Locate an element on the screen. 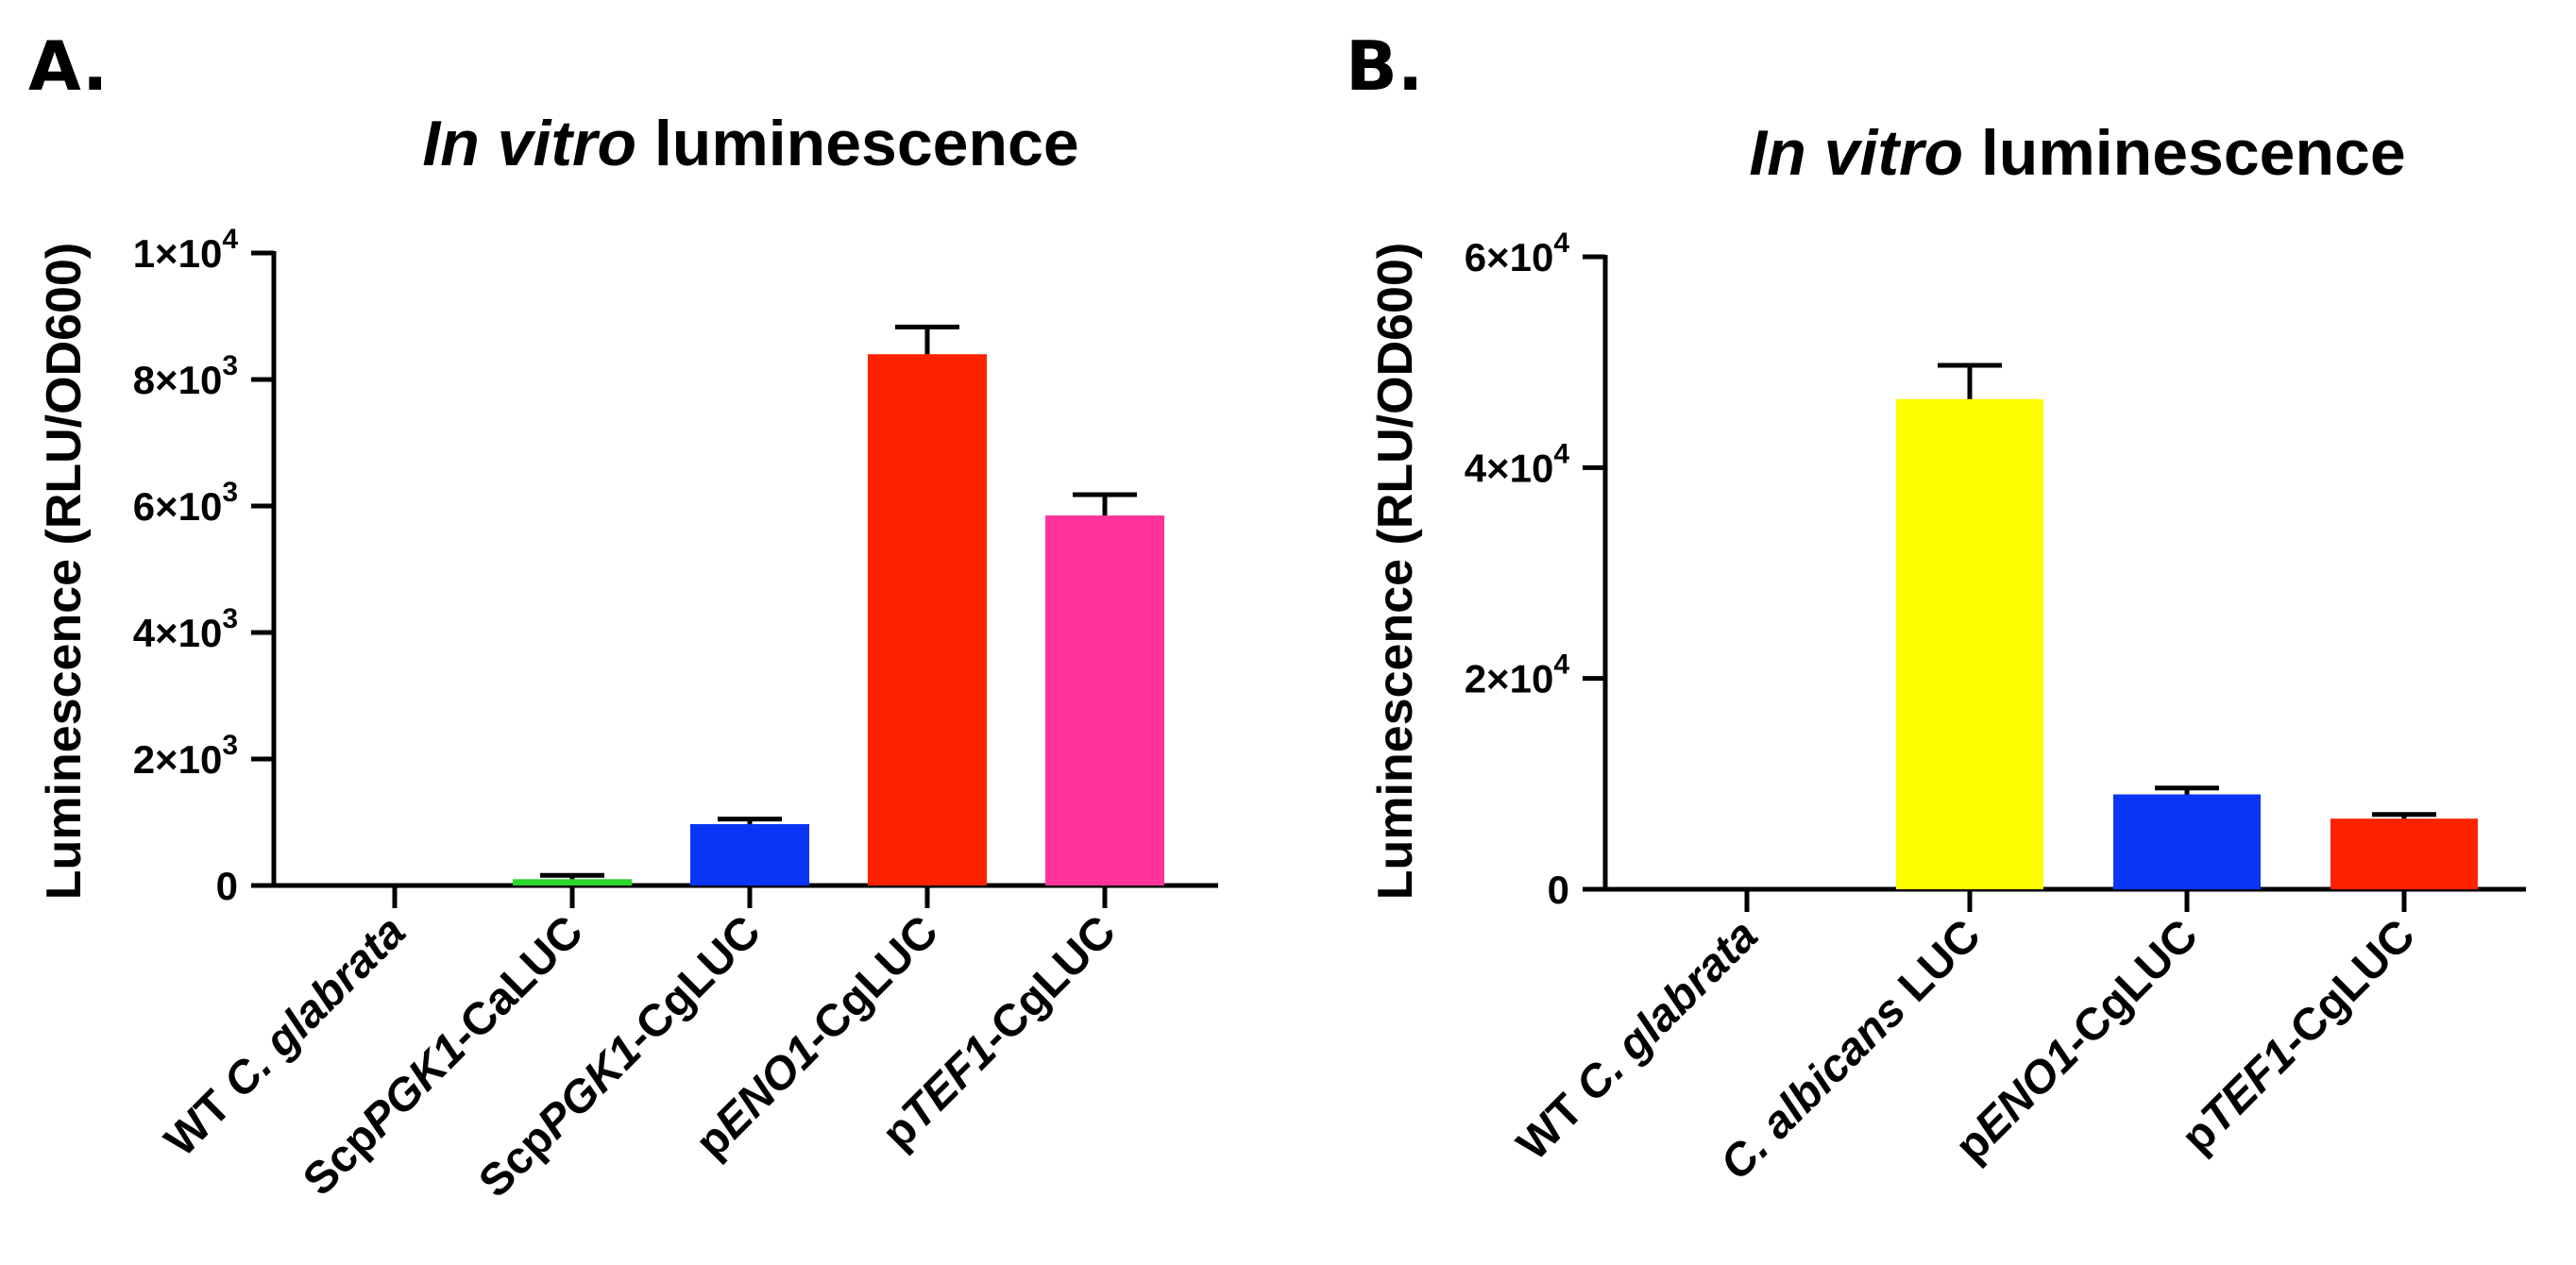  y-tick-label: 2×10³ is located at coordinates (185, 756).